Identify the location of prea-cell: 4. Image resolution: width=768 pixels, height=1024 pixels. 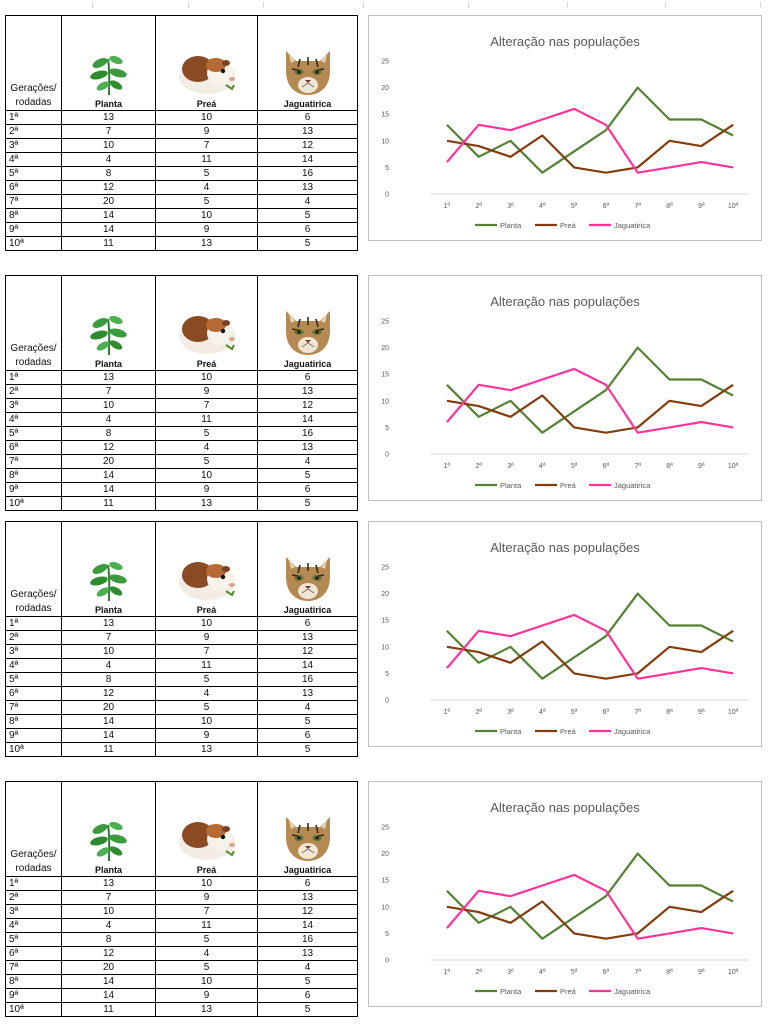
(206, 953).